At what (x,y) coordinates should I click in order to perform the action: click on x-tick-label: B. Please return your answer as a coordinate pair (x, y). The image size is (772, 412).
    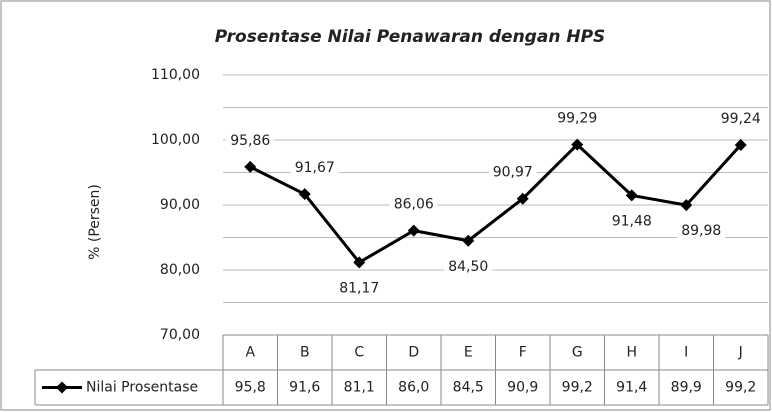
    Looking at the image, I should click on (305, 353).